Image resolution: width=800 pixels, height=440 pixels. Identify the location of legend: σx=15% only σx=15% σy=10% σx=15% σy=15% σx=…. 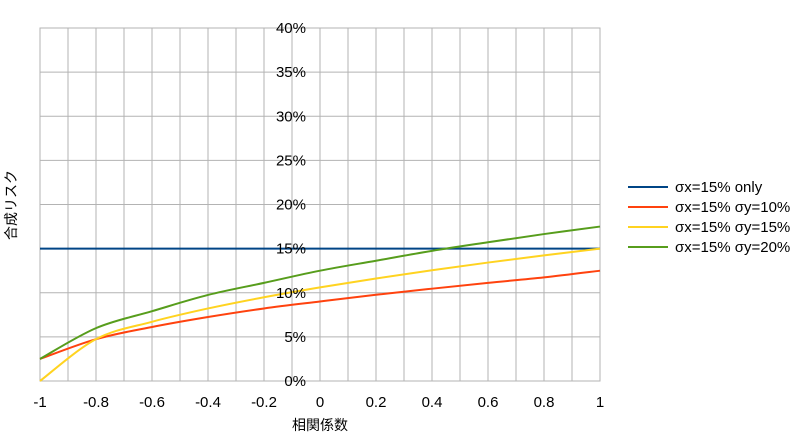
(709, 217).